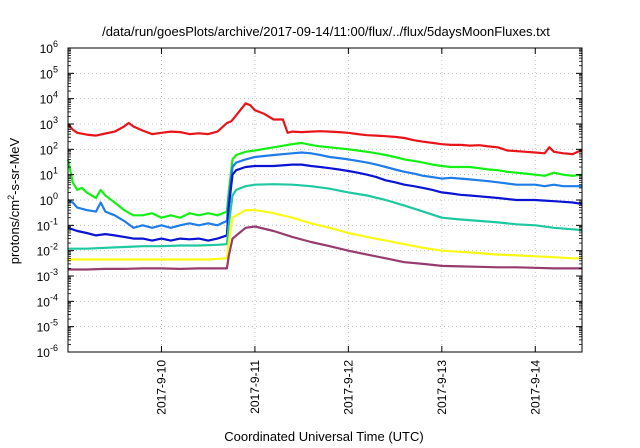 This screenshot has width=640, height=448. I want to click on y-tick-label-exp: -5, so click(54, 323).